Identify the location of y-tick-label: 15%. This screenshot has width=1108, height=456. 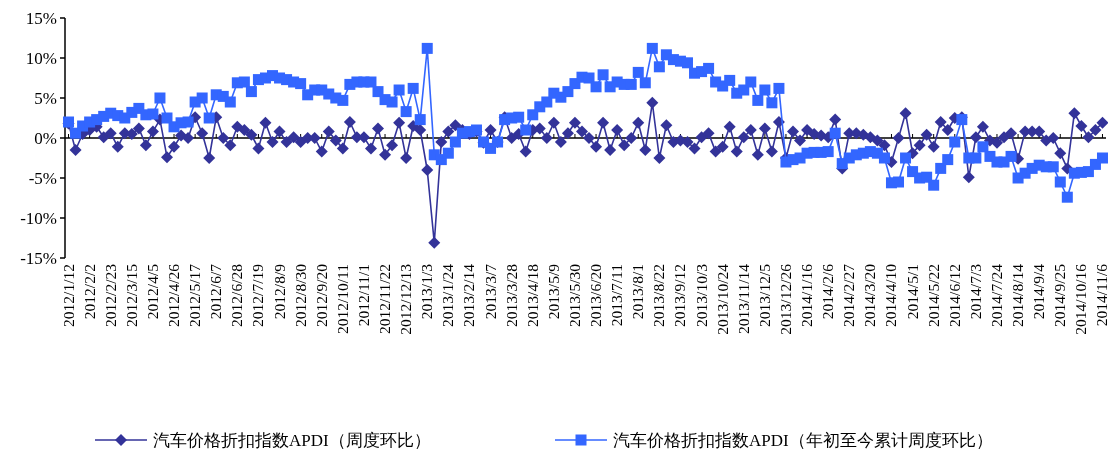
(41, 18).